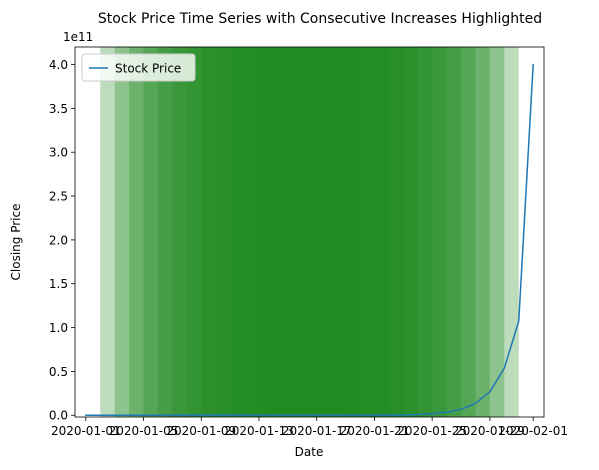 The height and width of the screenshot is (470, 599). I want to click on legend-box, so click(138, 67).